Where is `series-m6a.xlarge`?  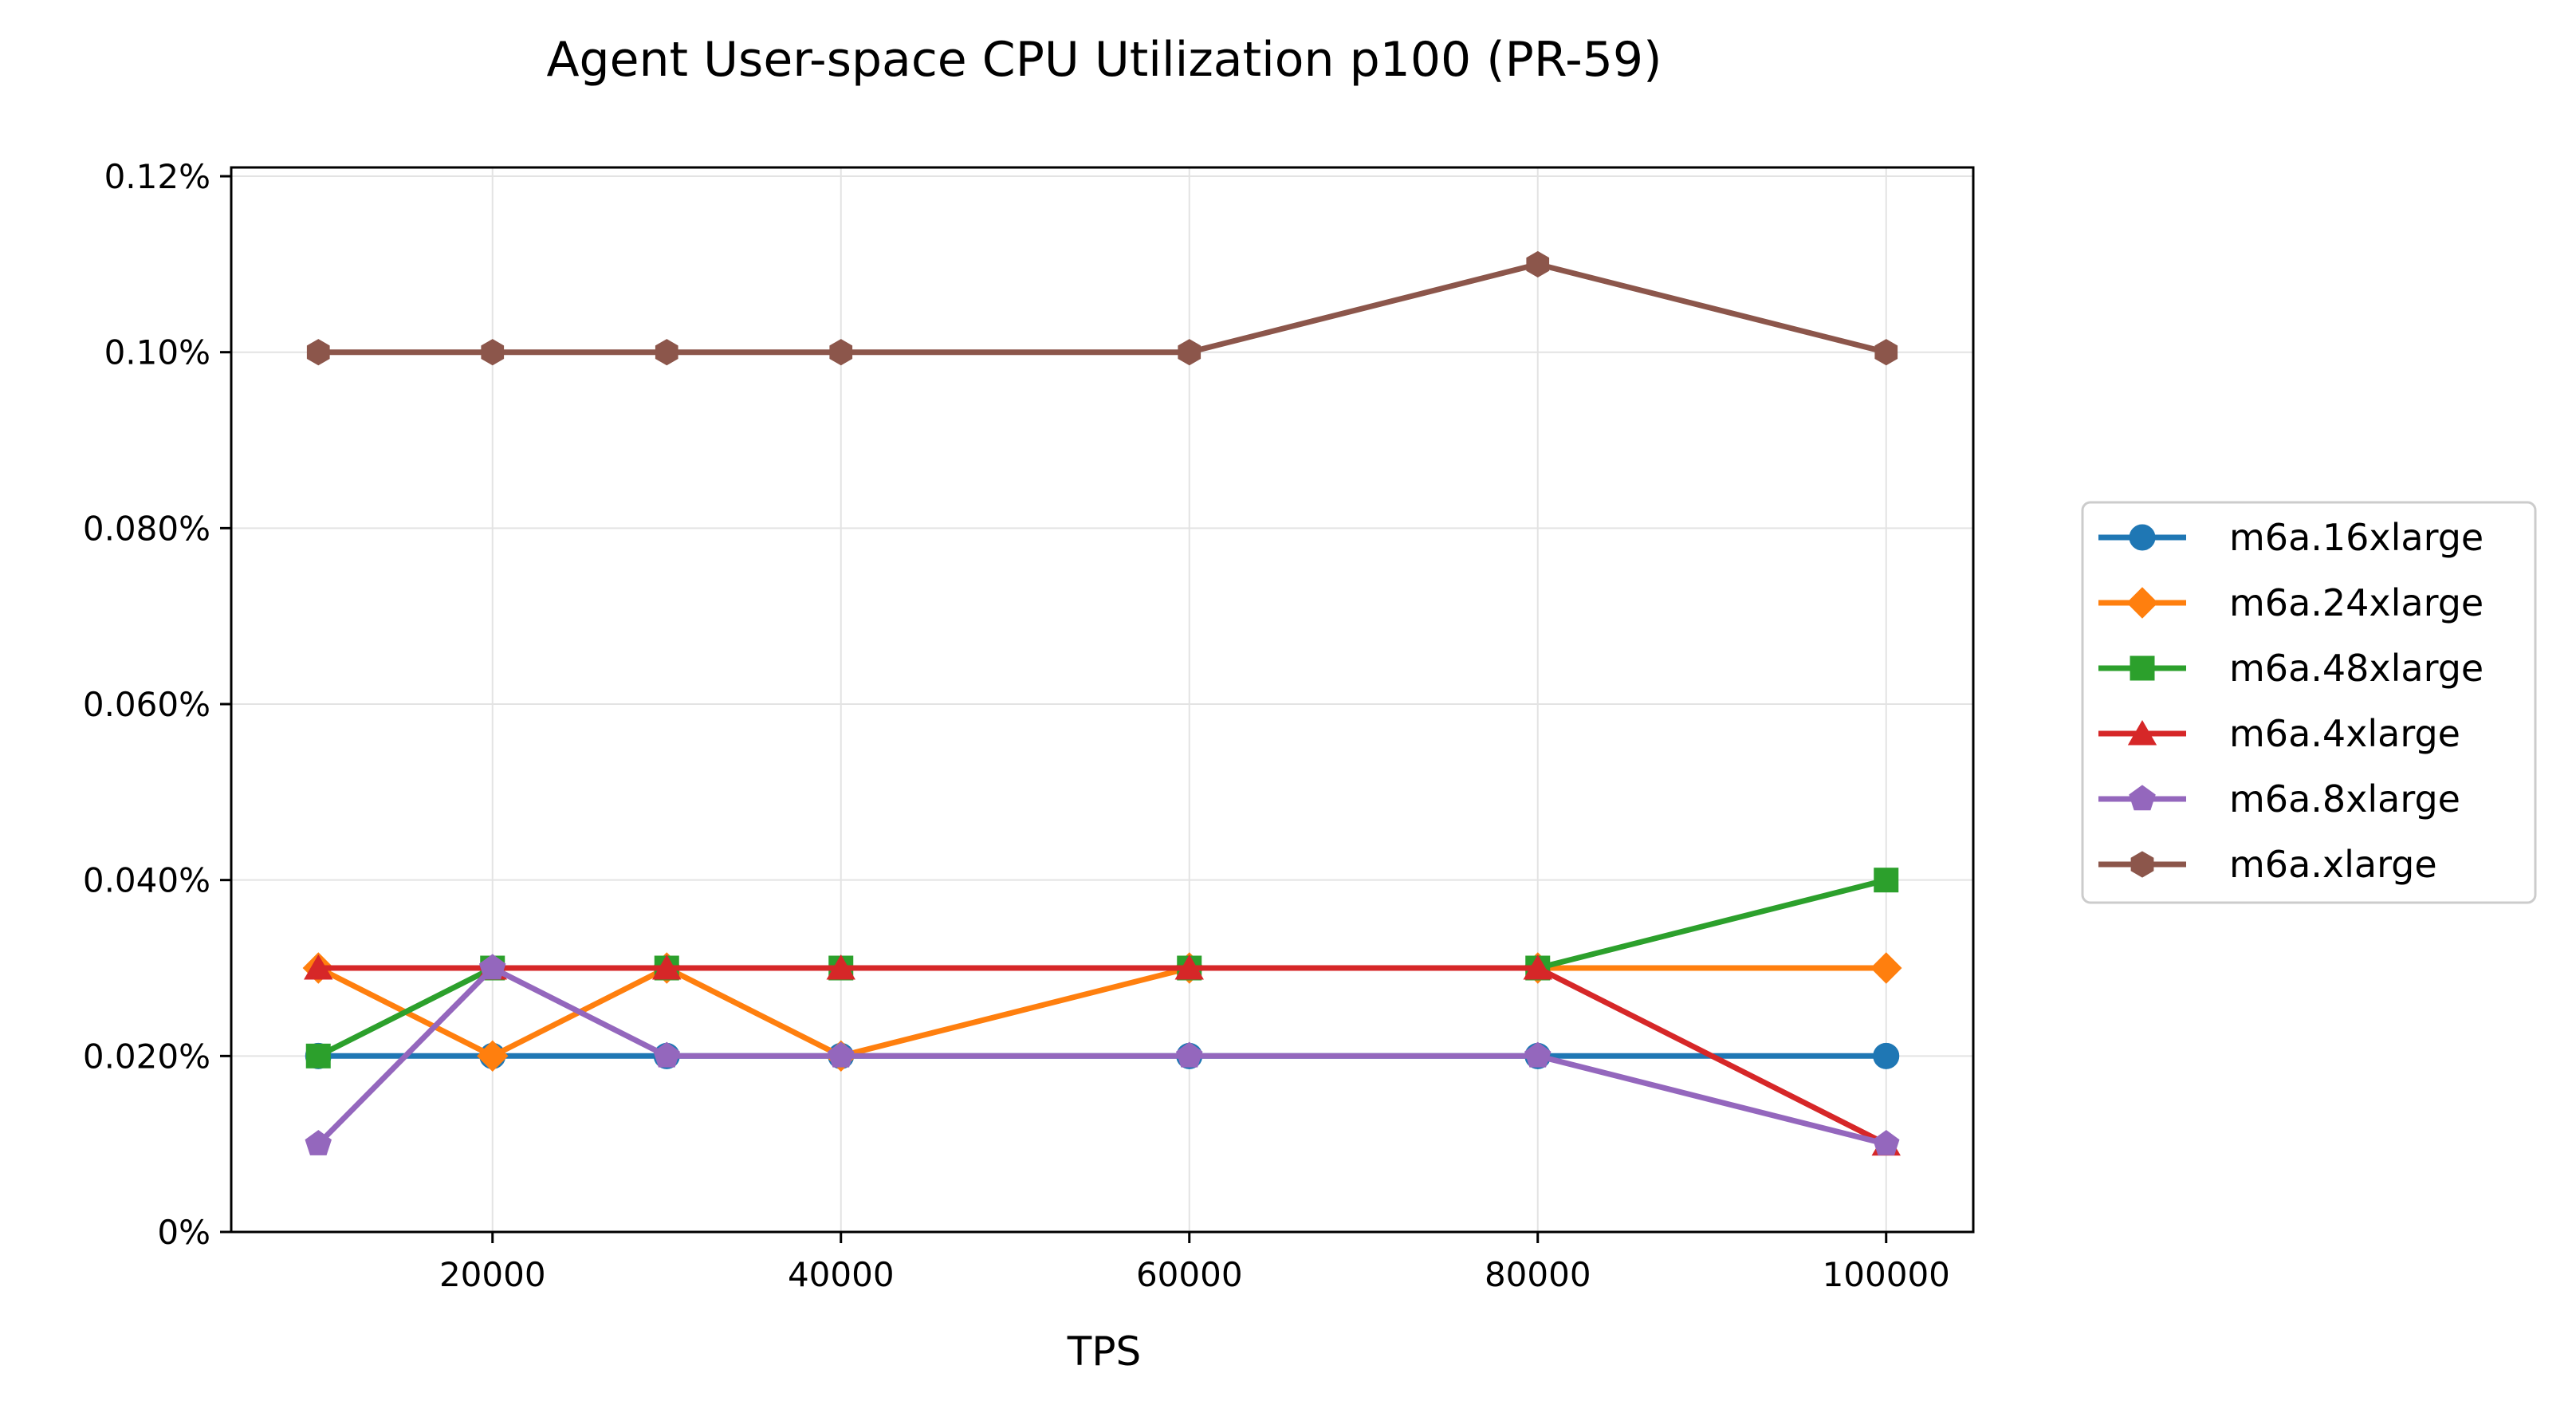 series-m6a.xlarge is located at coordinates (1102, 308).